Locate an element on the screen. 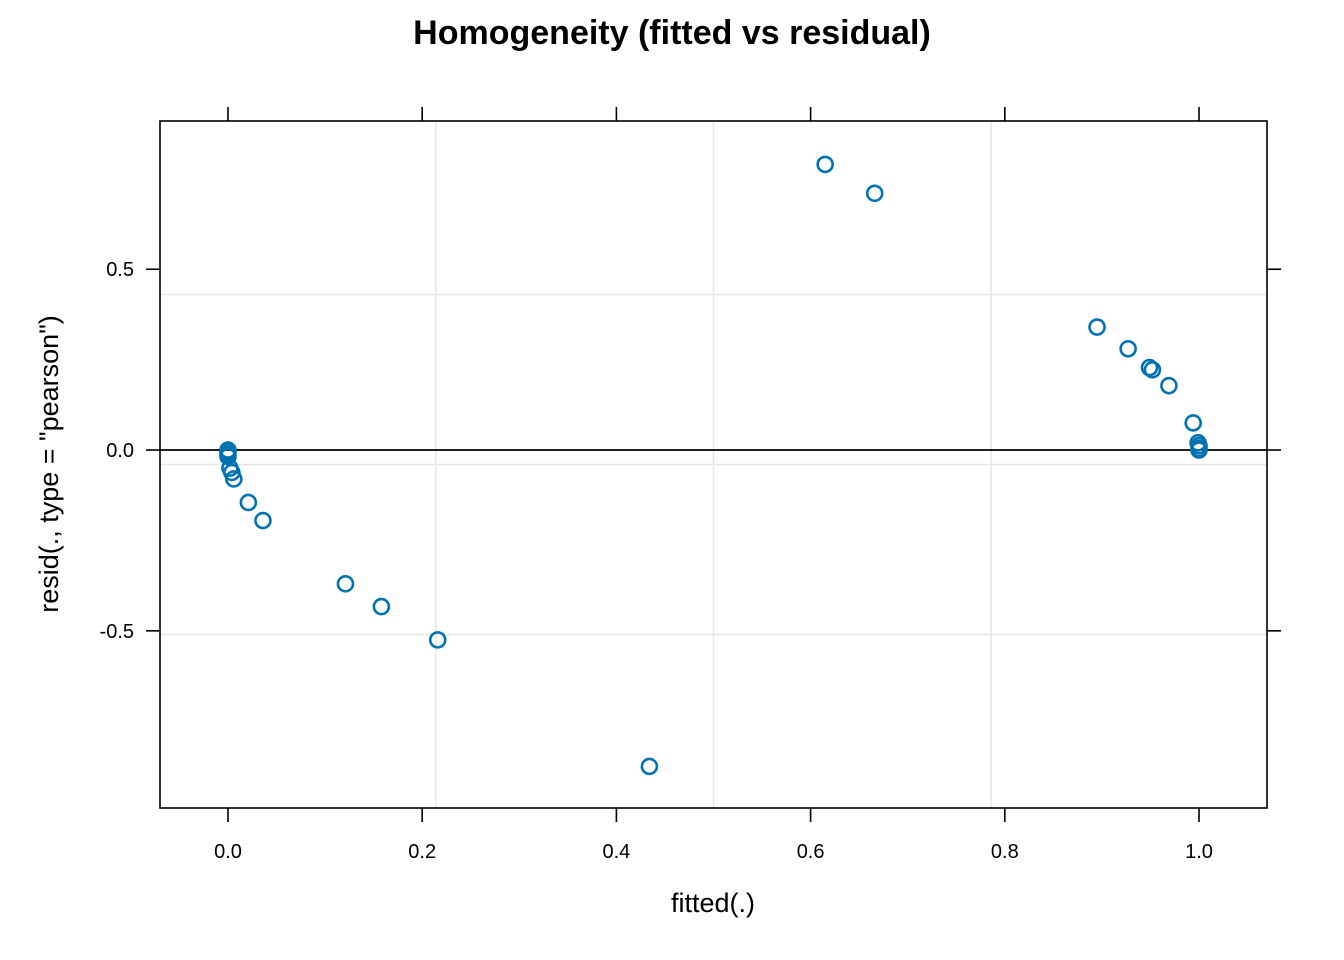 Image resolution: width=1344 pixels, height=960 pixels. x-tick-label-2: 0.4 is located at coordinates (616, 852).